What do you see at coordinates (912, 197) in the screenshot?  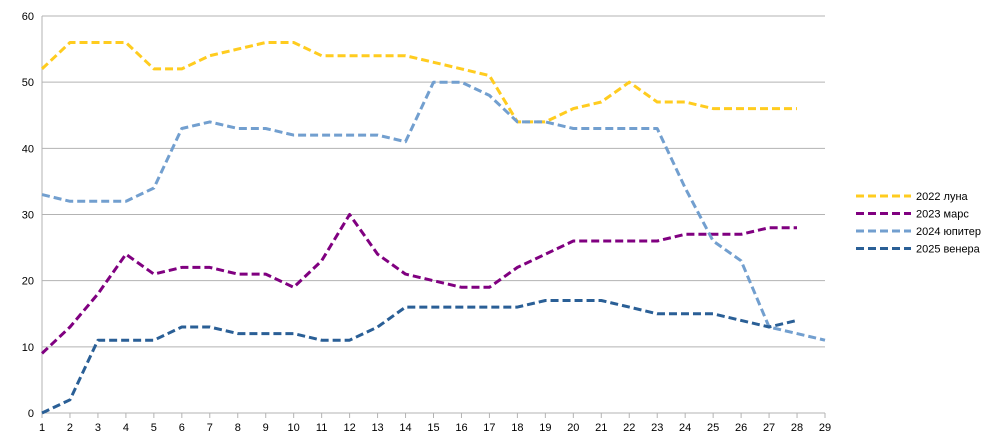 I see `legend-item: 2022 луна` at bounding box center [912, 197].